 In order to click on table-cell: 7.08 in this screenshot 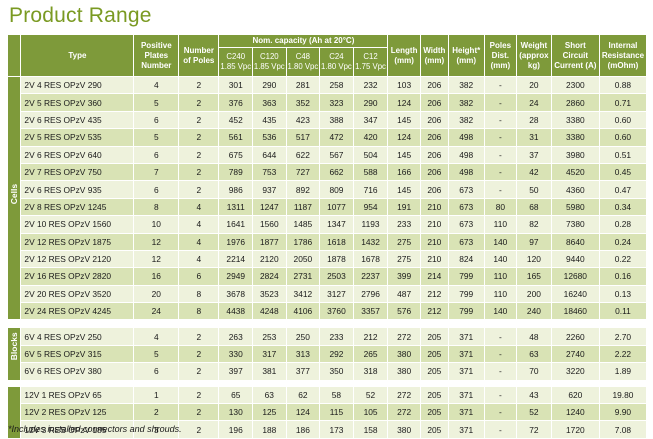, I will do `click(623, 429)`.